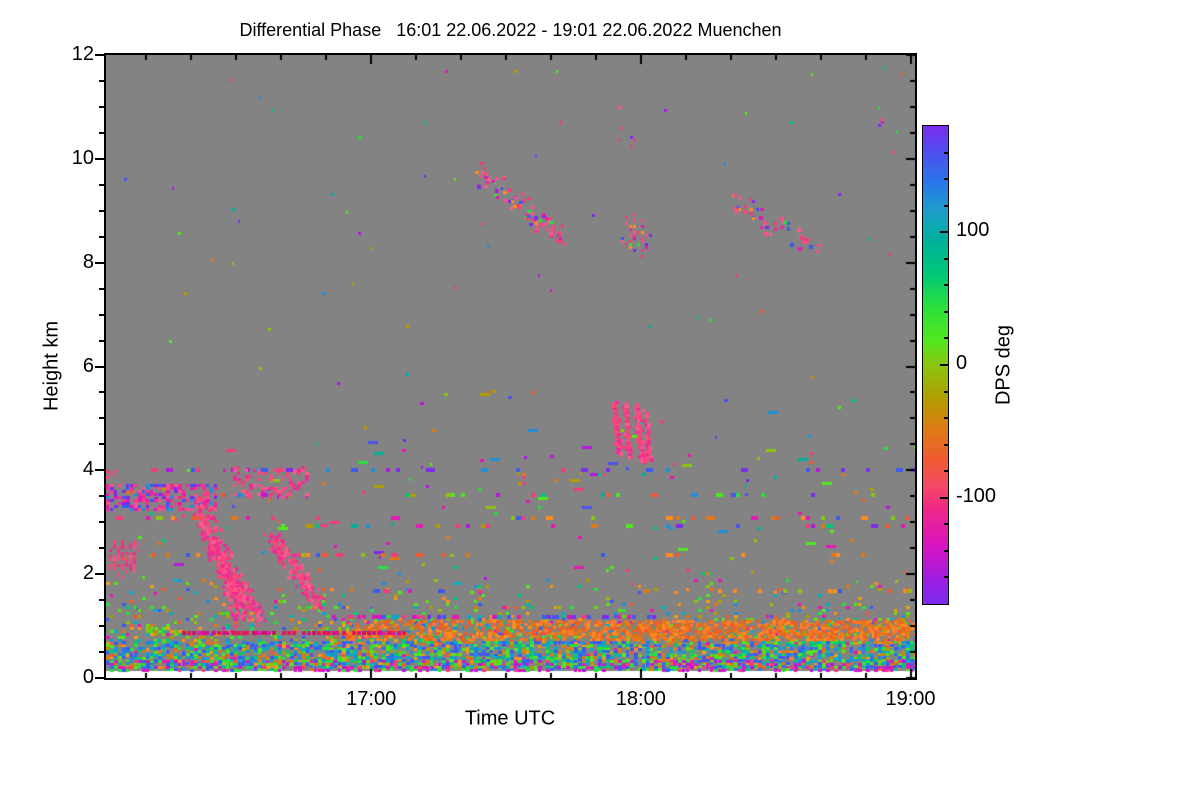  What do you see at coordinates (82, 54) in the screenshot?
I see `y-tick-label: 12` at bounding box center [82, 54].